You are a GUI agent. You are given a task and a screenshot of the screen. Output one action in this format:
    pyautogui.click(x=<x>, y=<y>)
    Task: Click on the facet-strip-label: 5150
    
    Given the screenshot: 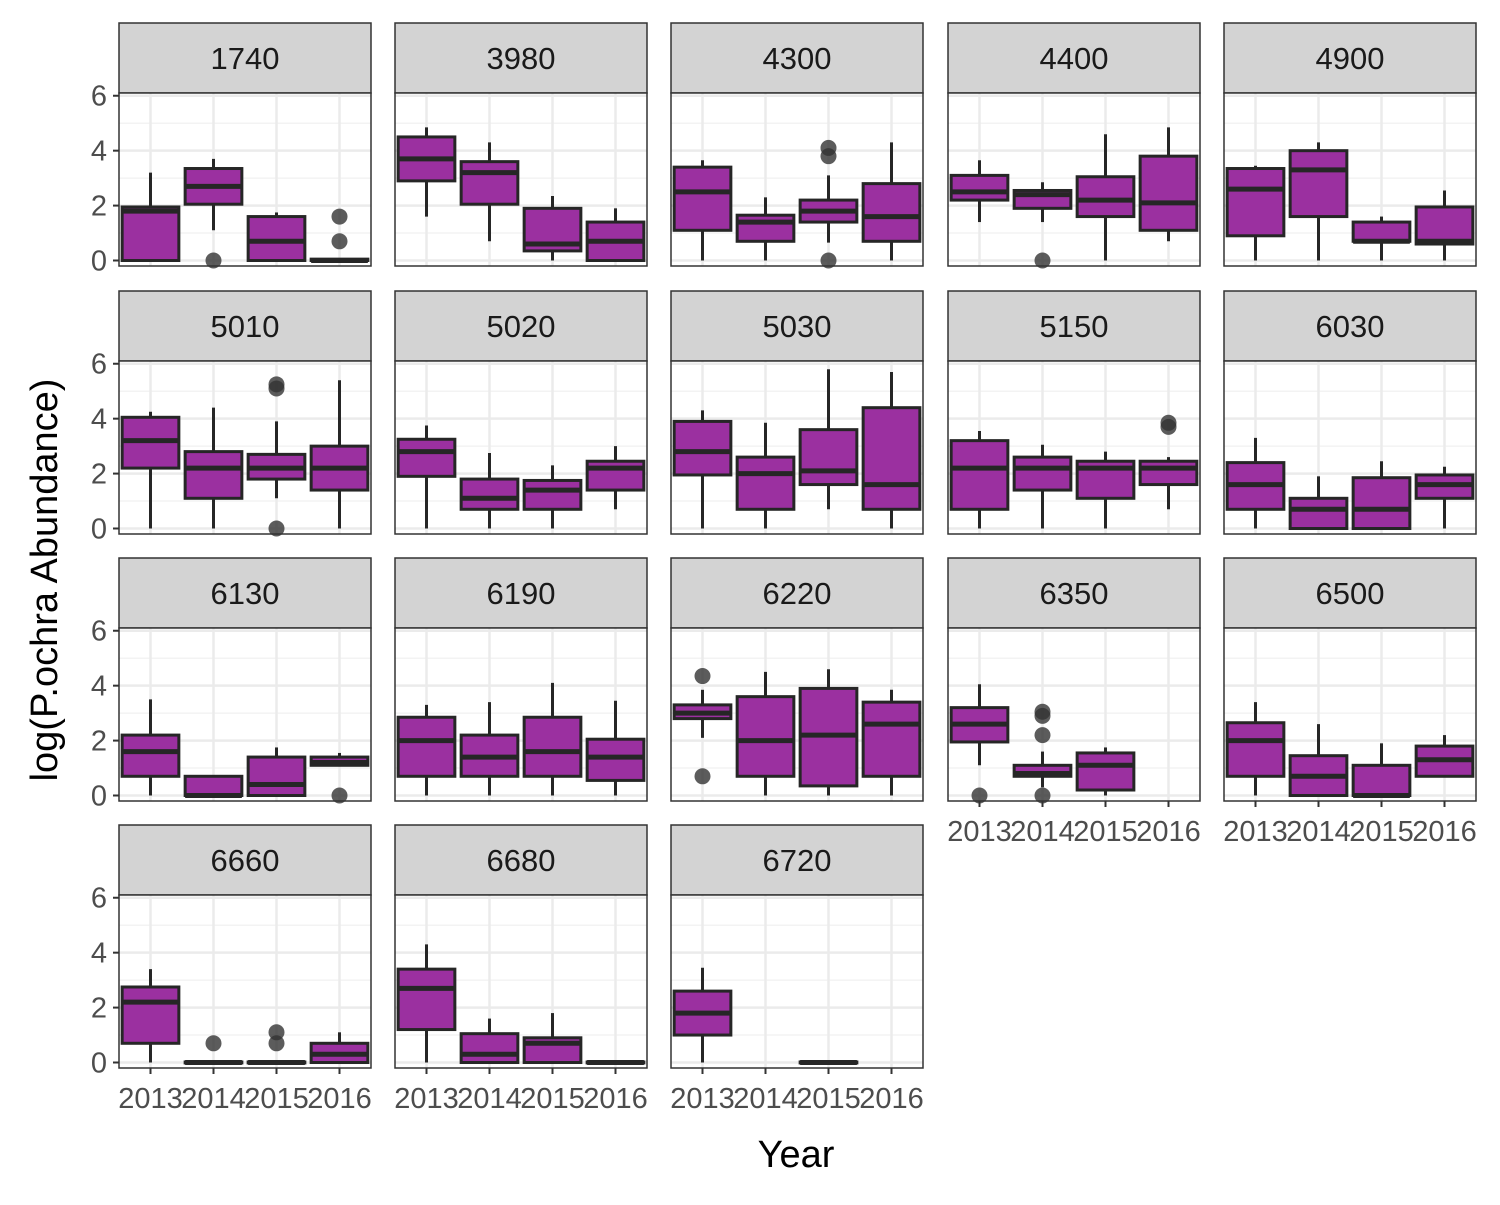 What is the action you would take?
    pyautogui.click(x=1074, y=326)
    